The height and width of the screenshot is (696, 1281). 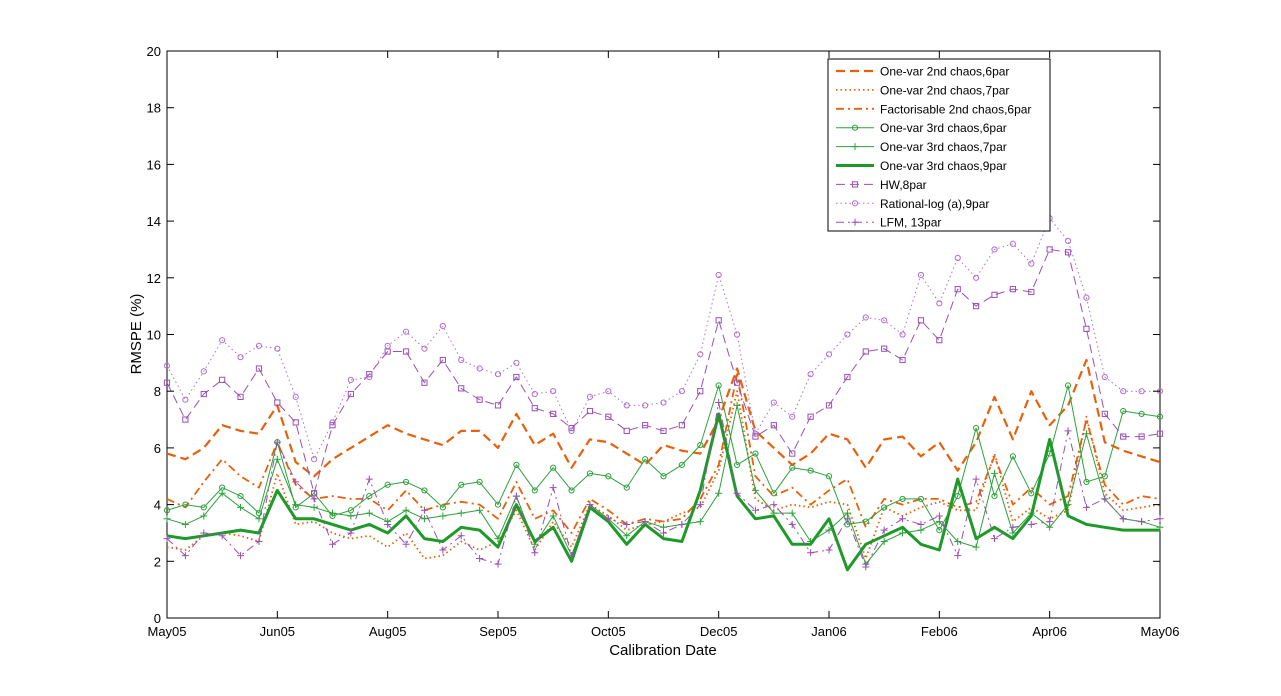 What do you see at coordinates (663, 650) in the screenshot?
I see `x-axis-label: Calibration Date` at bounding box center [663, 650].